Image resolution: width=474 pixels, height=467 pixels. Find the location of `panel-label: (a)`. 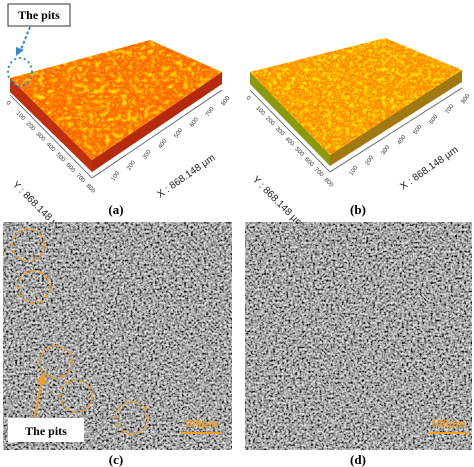

panel-label: (a) is located at coordinates (115, 209).